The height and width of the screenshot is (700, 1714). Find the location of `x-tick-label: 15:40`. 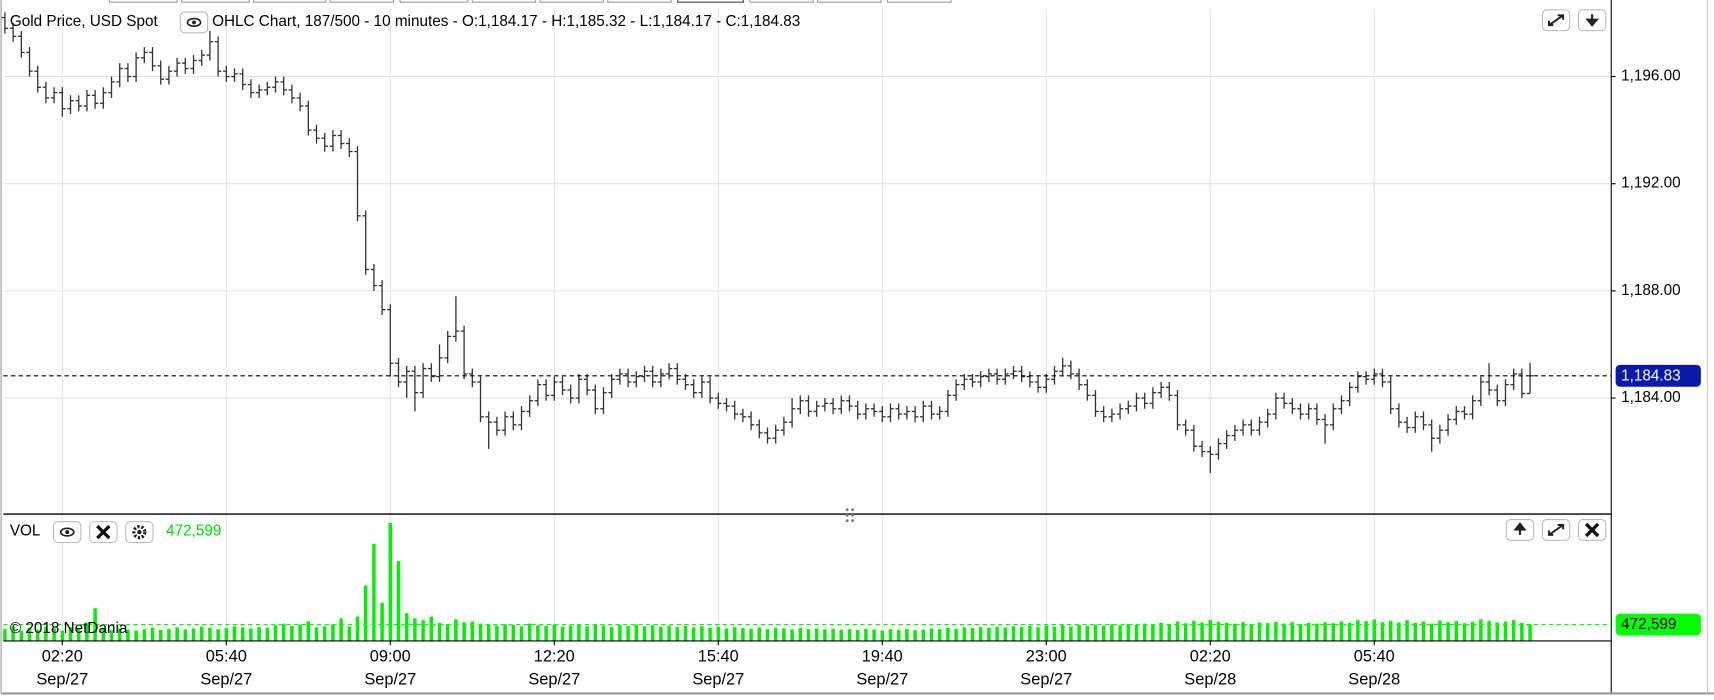

x-tick-label: 15:40 is located at coordinates (718, 657).